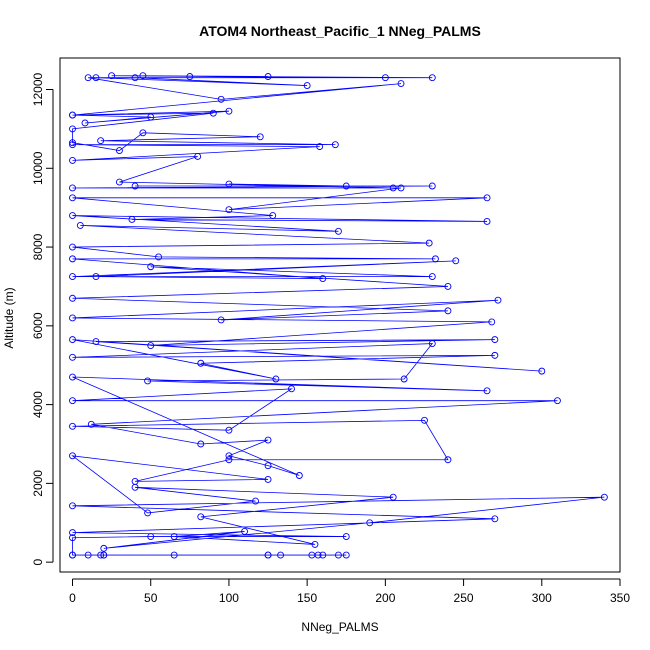 The height and width of the screenshot is (650, 650). Describe the element at coordinates (38, 325) in the screenshot. I see `y-tick-label: 6000` at that location.